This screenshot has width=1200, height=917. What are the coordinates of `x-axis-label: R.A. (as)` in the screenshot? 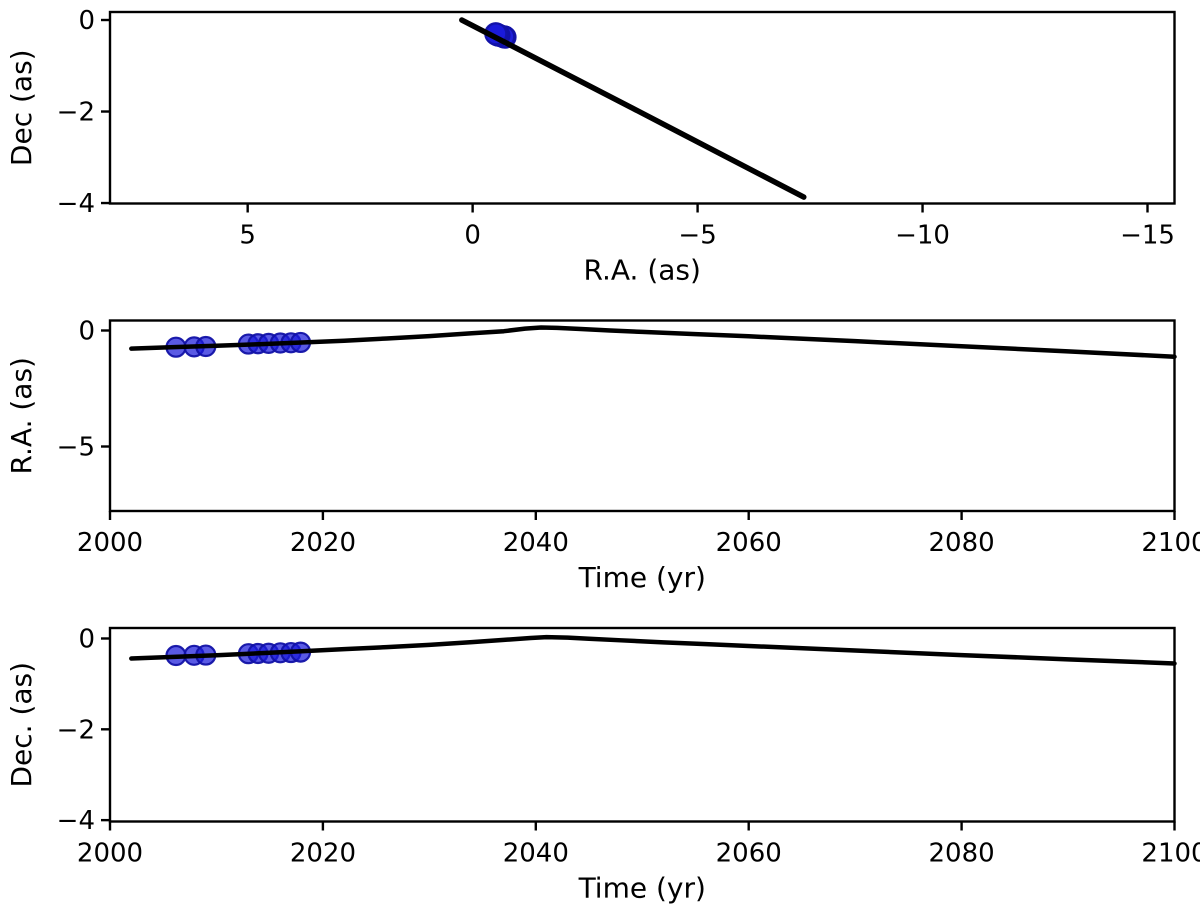 It's located at (642, 270).